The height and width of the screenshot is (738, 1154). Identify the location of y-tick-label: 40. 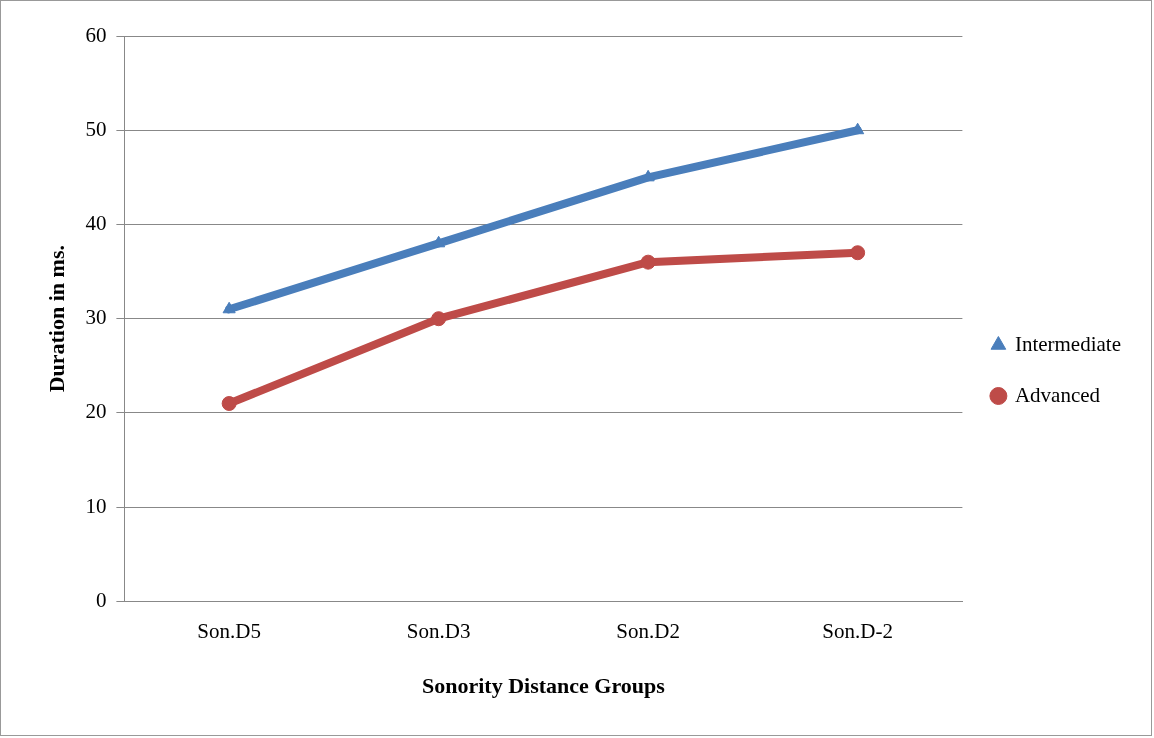
(96, 222).